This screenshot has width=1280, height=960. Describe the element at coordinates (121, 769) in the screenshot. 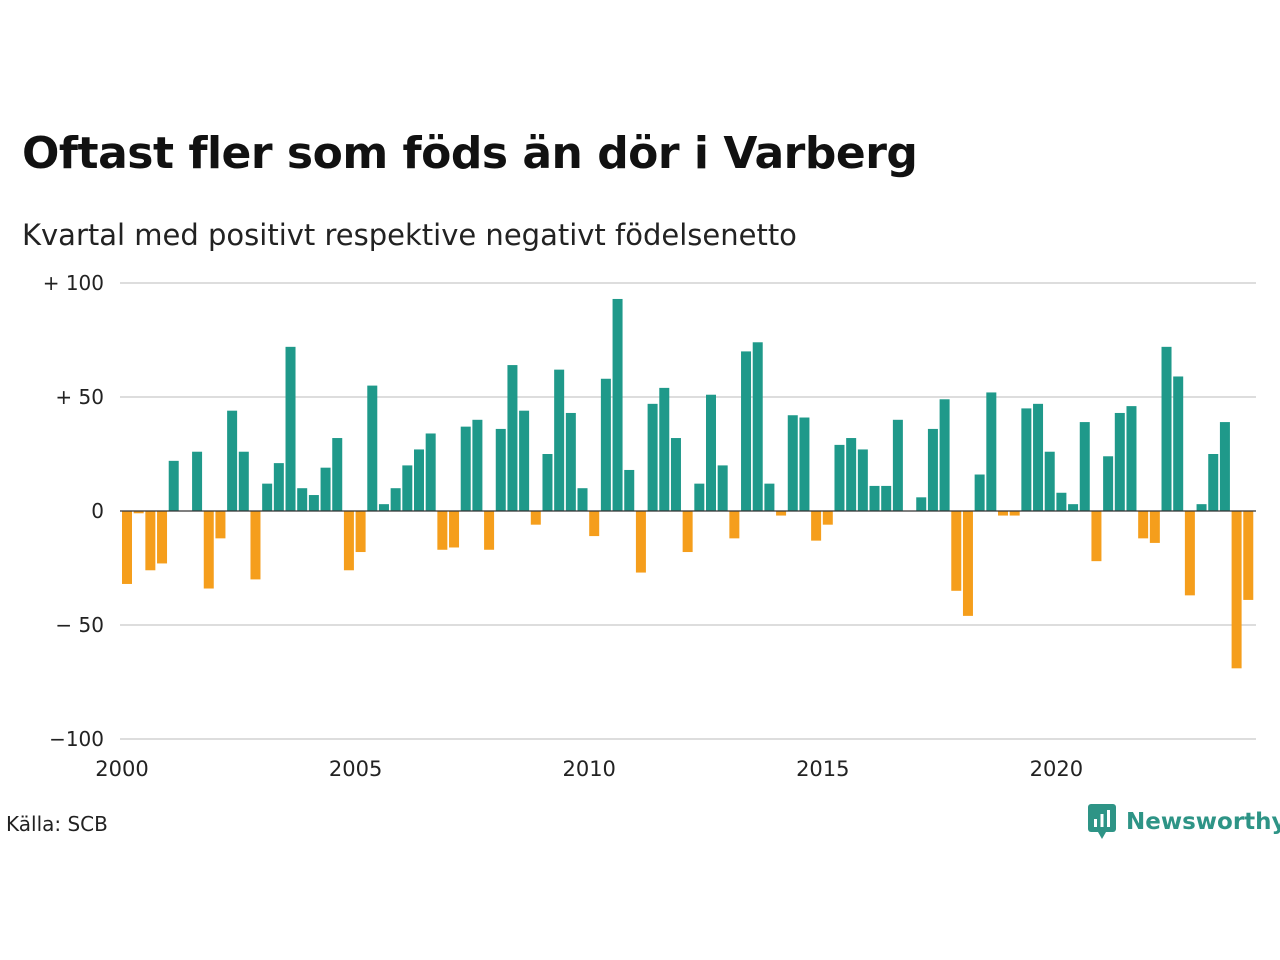

I see `x-tick-label: 2000` at that location.